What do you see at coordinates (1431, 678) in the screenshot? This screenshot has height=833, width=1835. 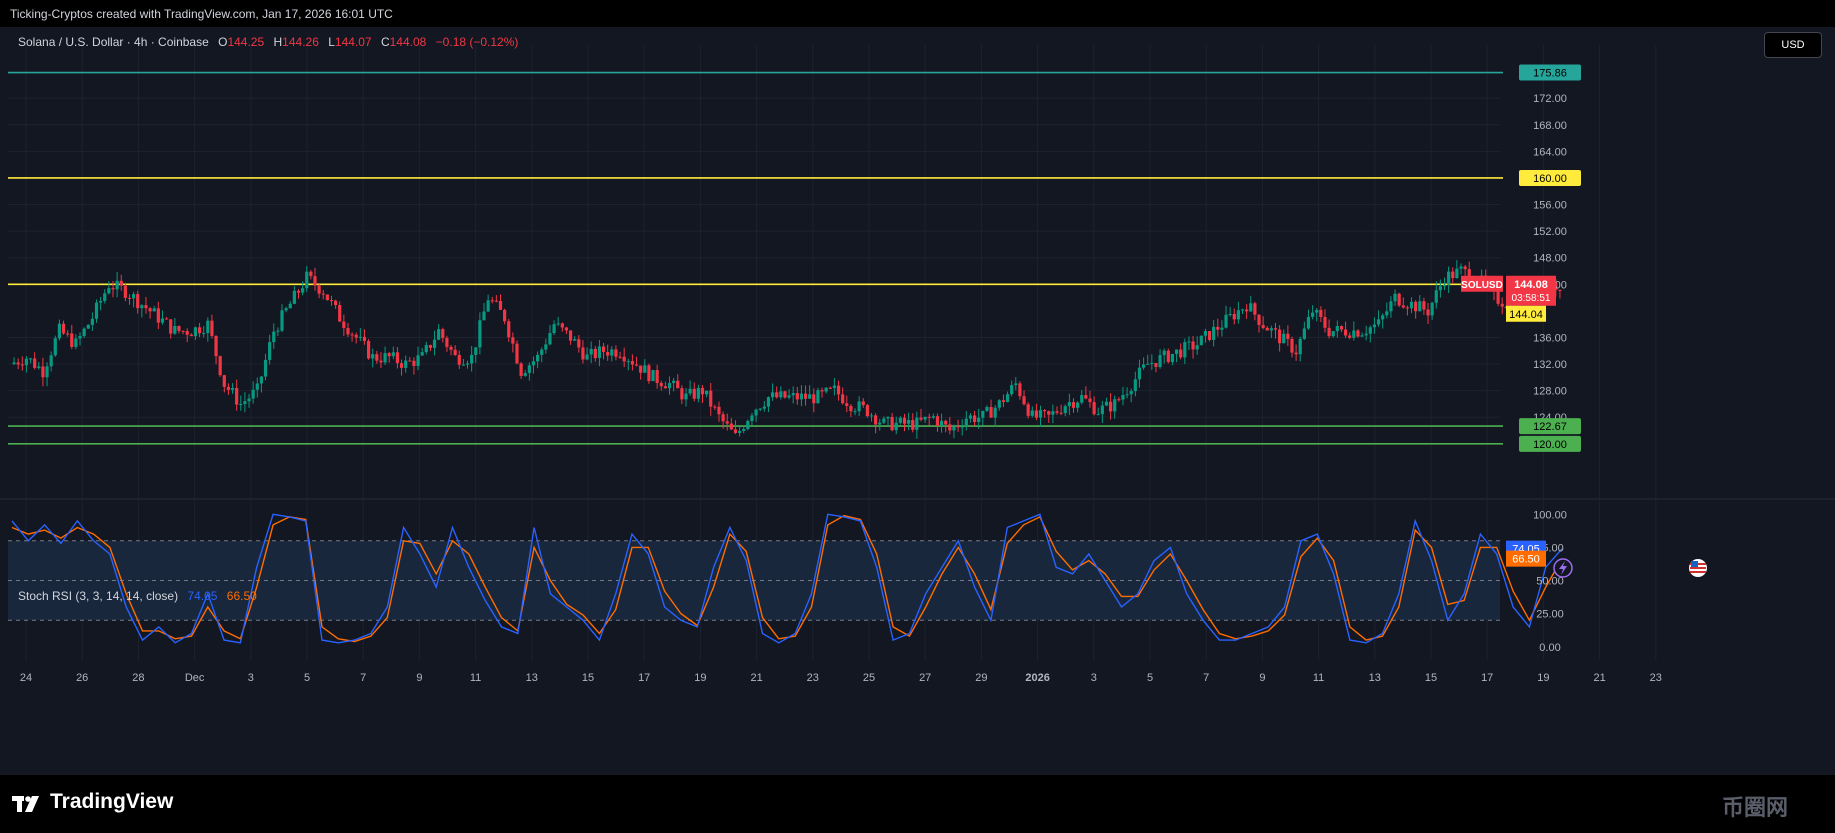 I see `time-tick-label: 15` at bounding box center [1431, 678].